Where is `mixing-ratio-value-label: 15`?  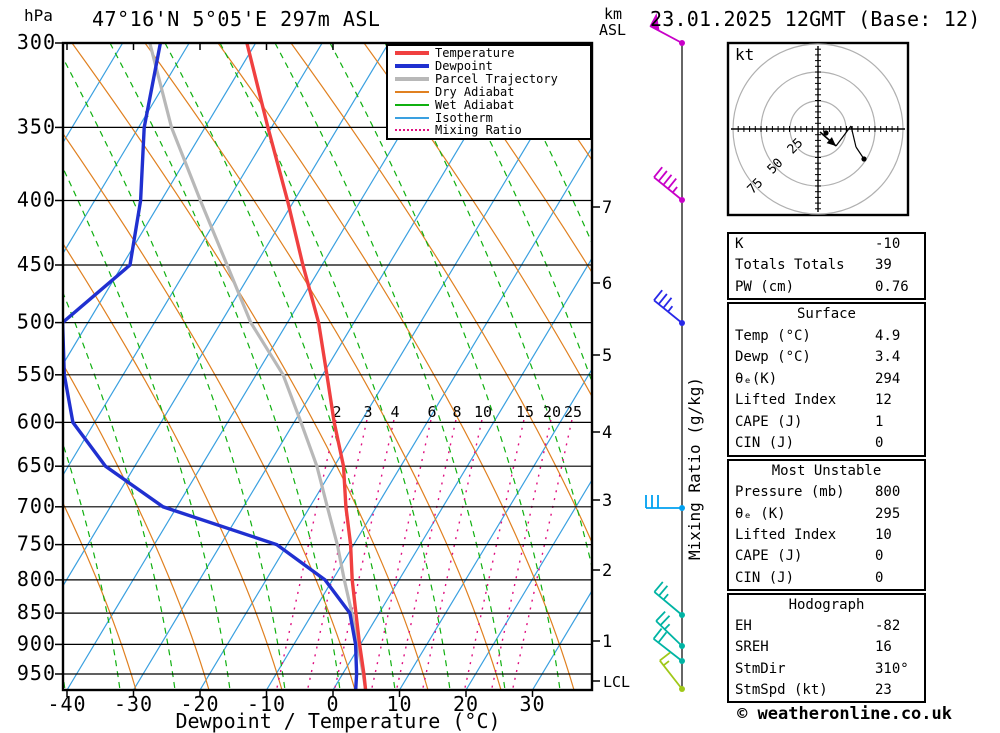
mixing-ratio-value-label: 15 is located at coordinates (525, 412).